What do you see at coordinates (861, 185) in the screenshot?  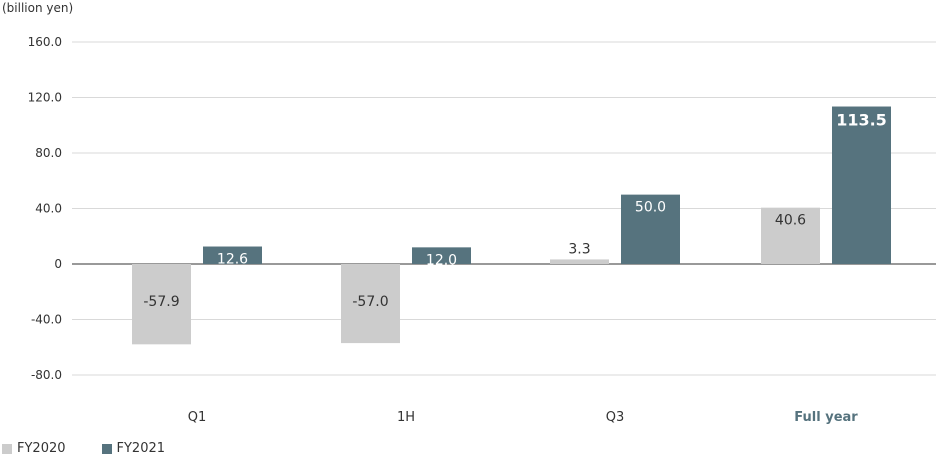 I see `bar-fy2021-full-year` at bounding box center [861, 185].